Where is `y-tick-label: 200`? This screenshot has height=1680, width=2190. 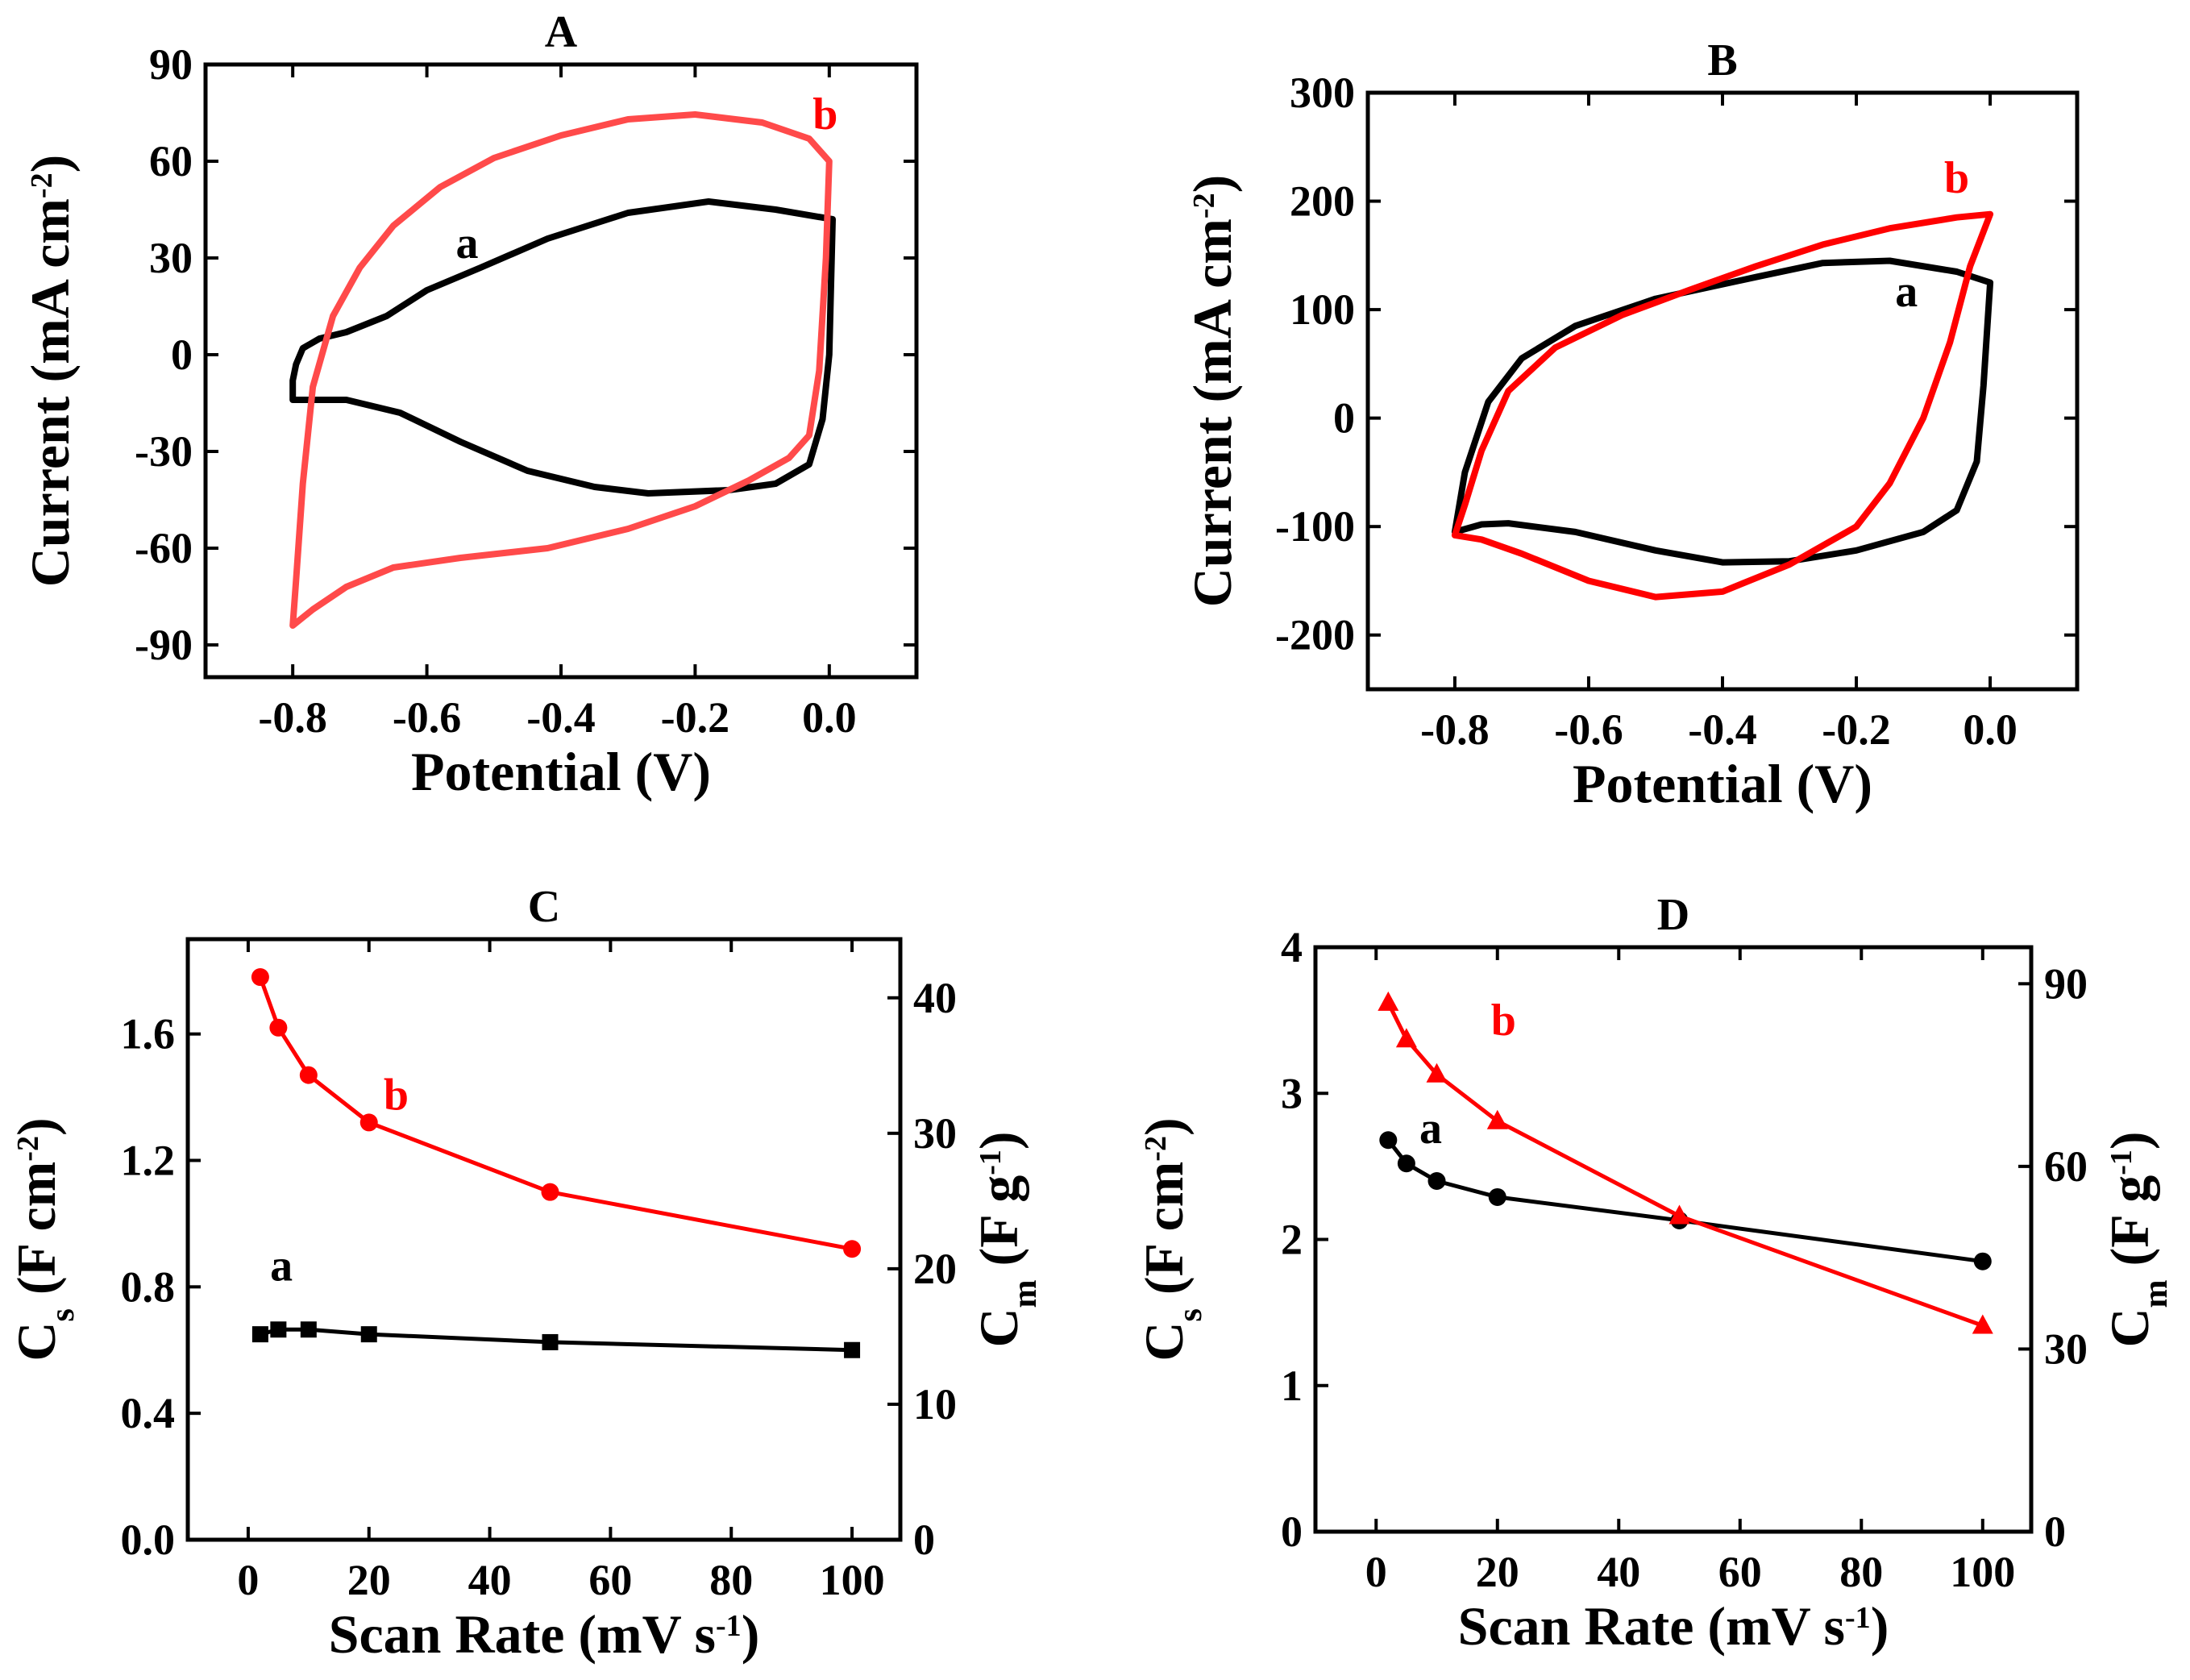
y-tick-label: 200 is located at coordinates (1323, 201).